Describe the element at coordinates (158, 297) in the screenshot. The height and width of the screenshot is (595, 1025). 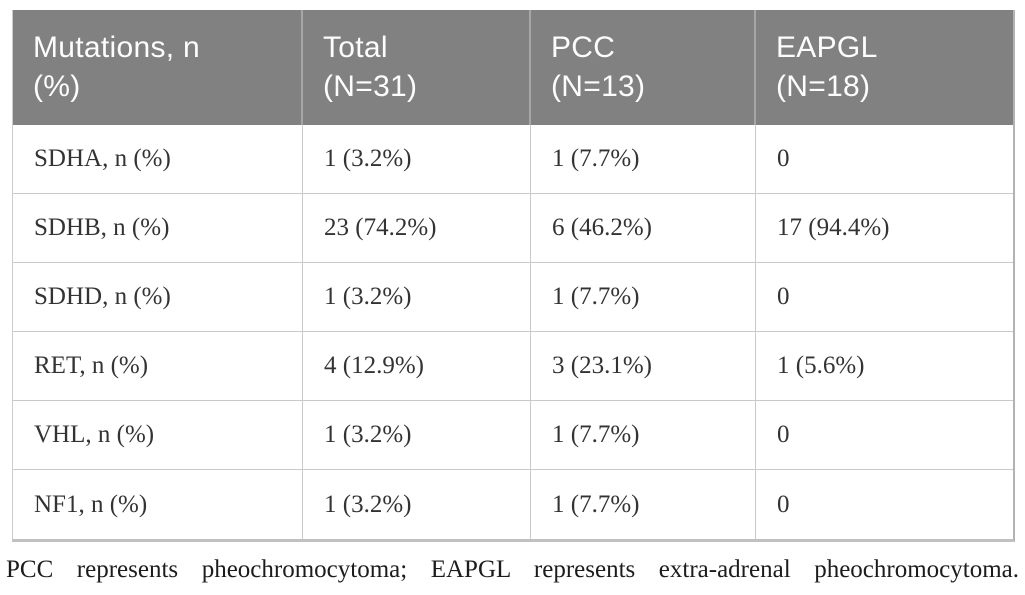
I see `row-label: SDHD, n (%)` at that location.